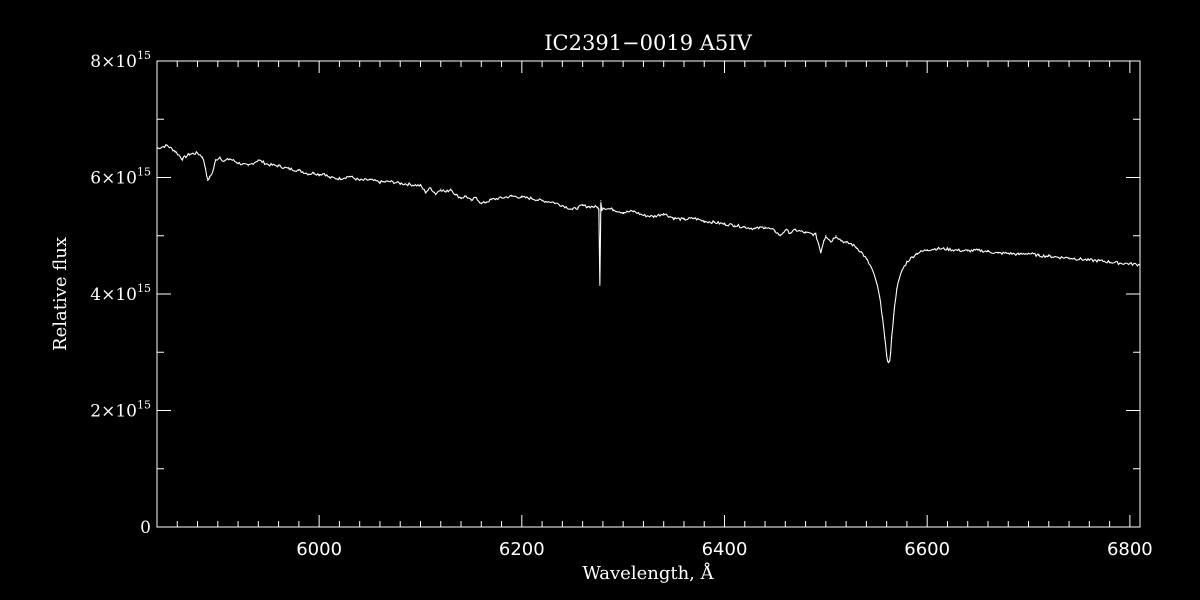 This screenshot has width=1200, height=600. I want to click on x-tick-label: 6600, so click(927, 549).